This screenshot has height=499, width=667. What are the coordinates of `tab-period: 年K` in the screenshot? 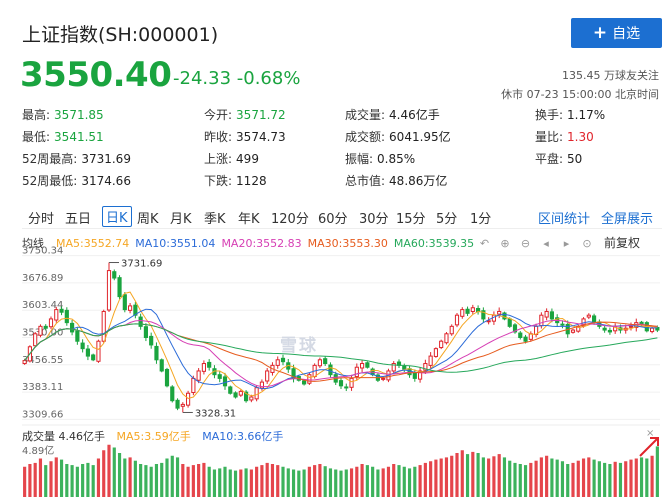 It's located at (249, 219).